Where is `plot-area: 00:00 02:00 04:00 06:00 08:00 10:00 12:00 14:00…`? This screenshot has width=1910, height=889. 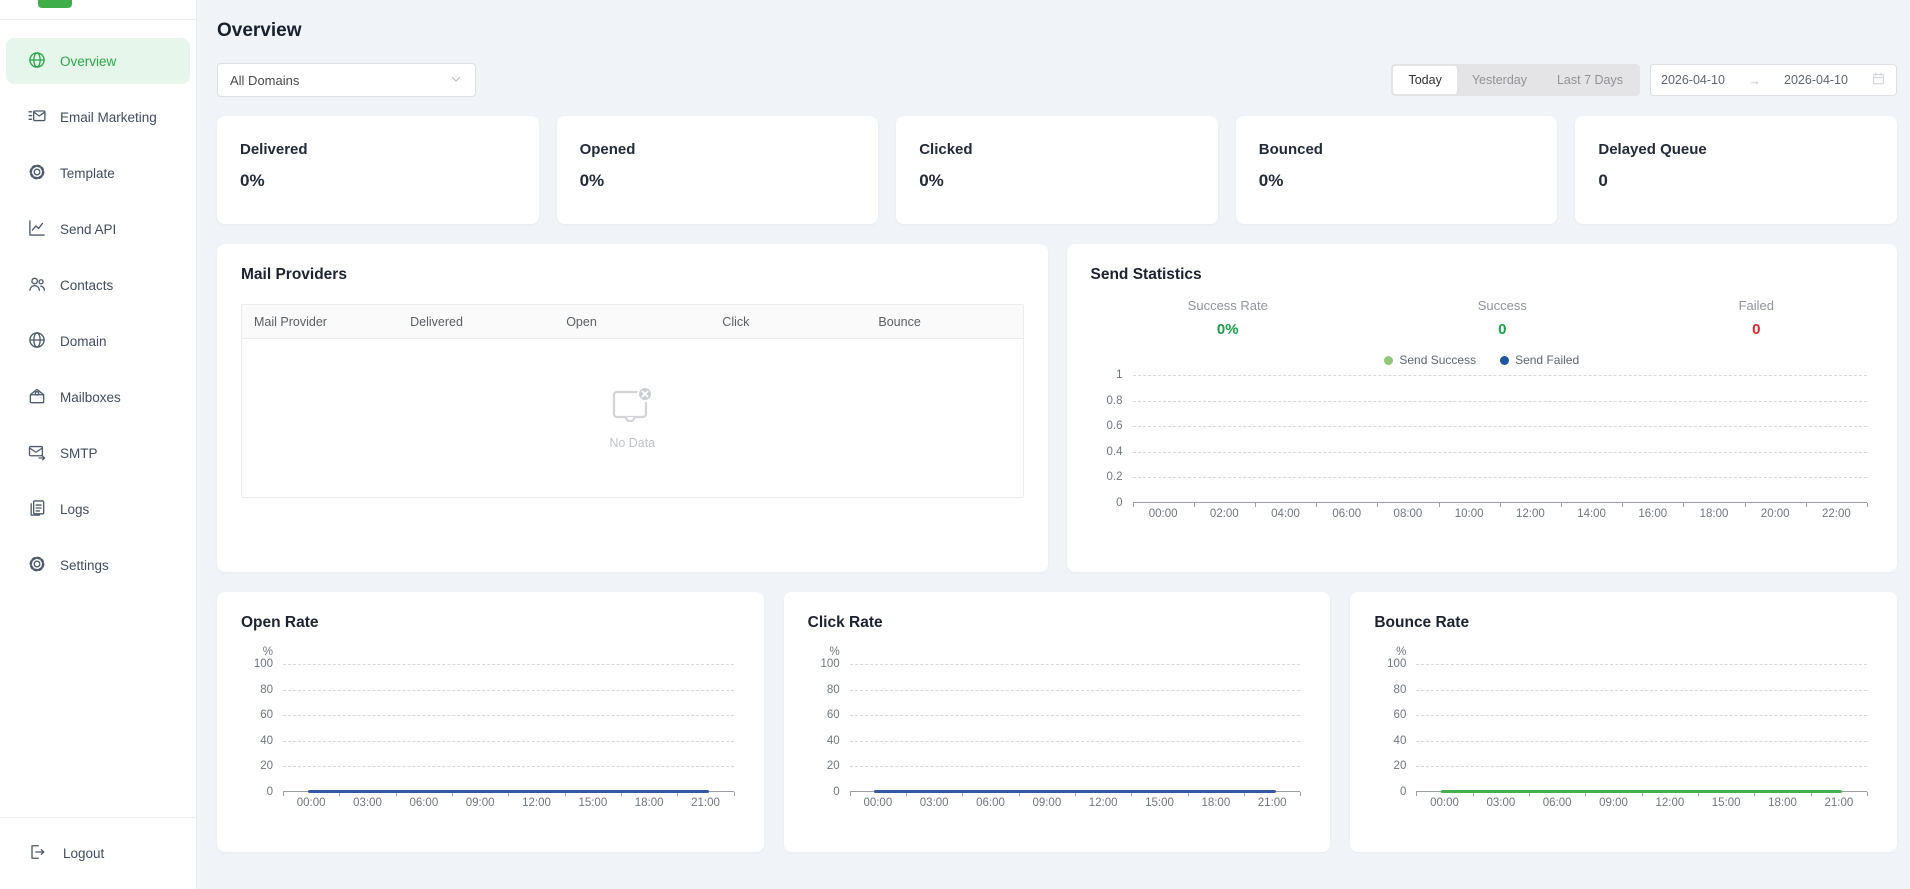
plot-area: 00:00 02:00 04:00 06:00 08:00 10:00 12:00 14:00… is located at coordinates (1500, 447).